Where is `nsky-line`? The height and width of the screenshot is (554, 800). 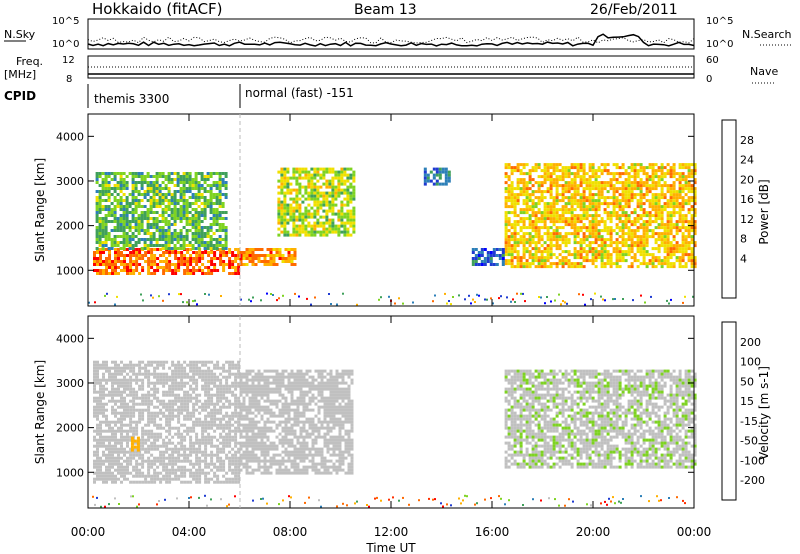
nsky-line is located at coordinates (391, 40).